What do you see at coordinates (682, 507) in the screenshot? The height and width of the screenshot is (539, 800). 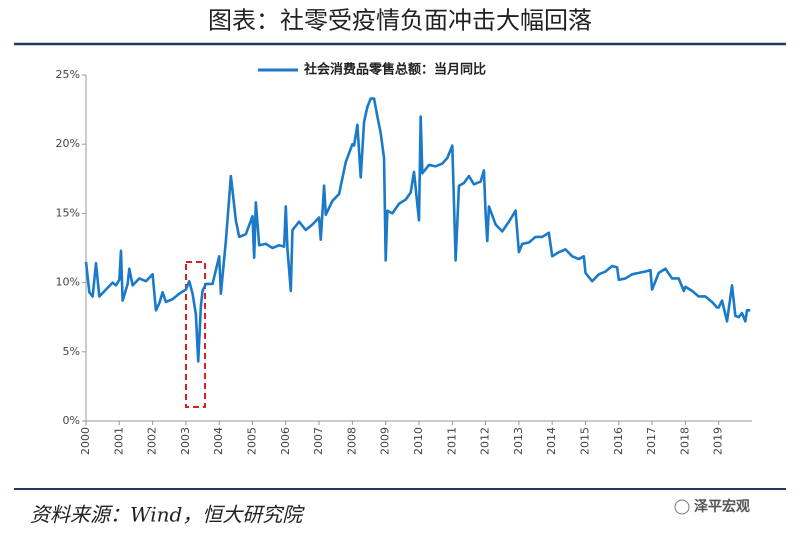 I see `watermark-icon` at bounding box center [682, 507].